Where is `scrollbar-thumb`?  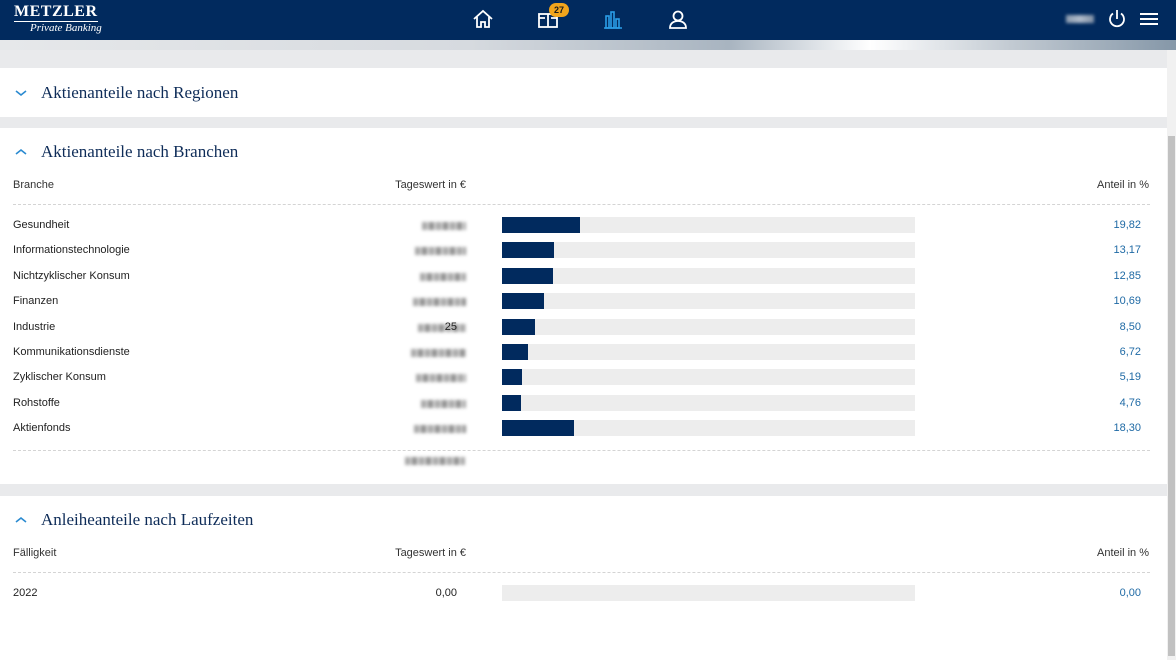 scrollbar-thumb is located at coordinates (1171, 396).